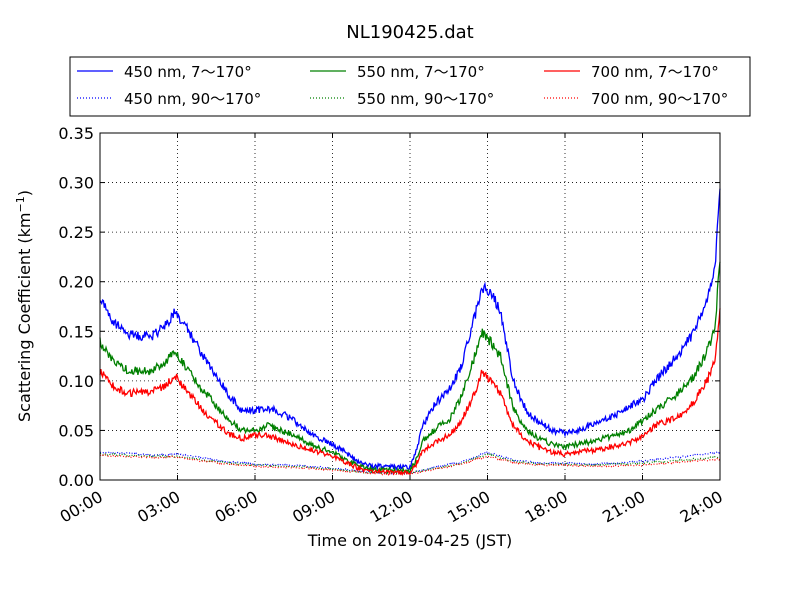 The image size is (800, 600). I want to click on y-tick-label: 0.00, so click(76, 480).